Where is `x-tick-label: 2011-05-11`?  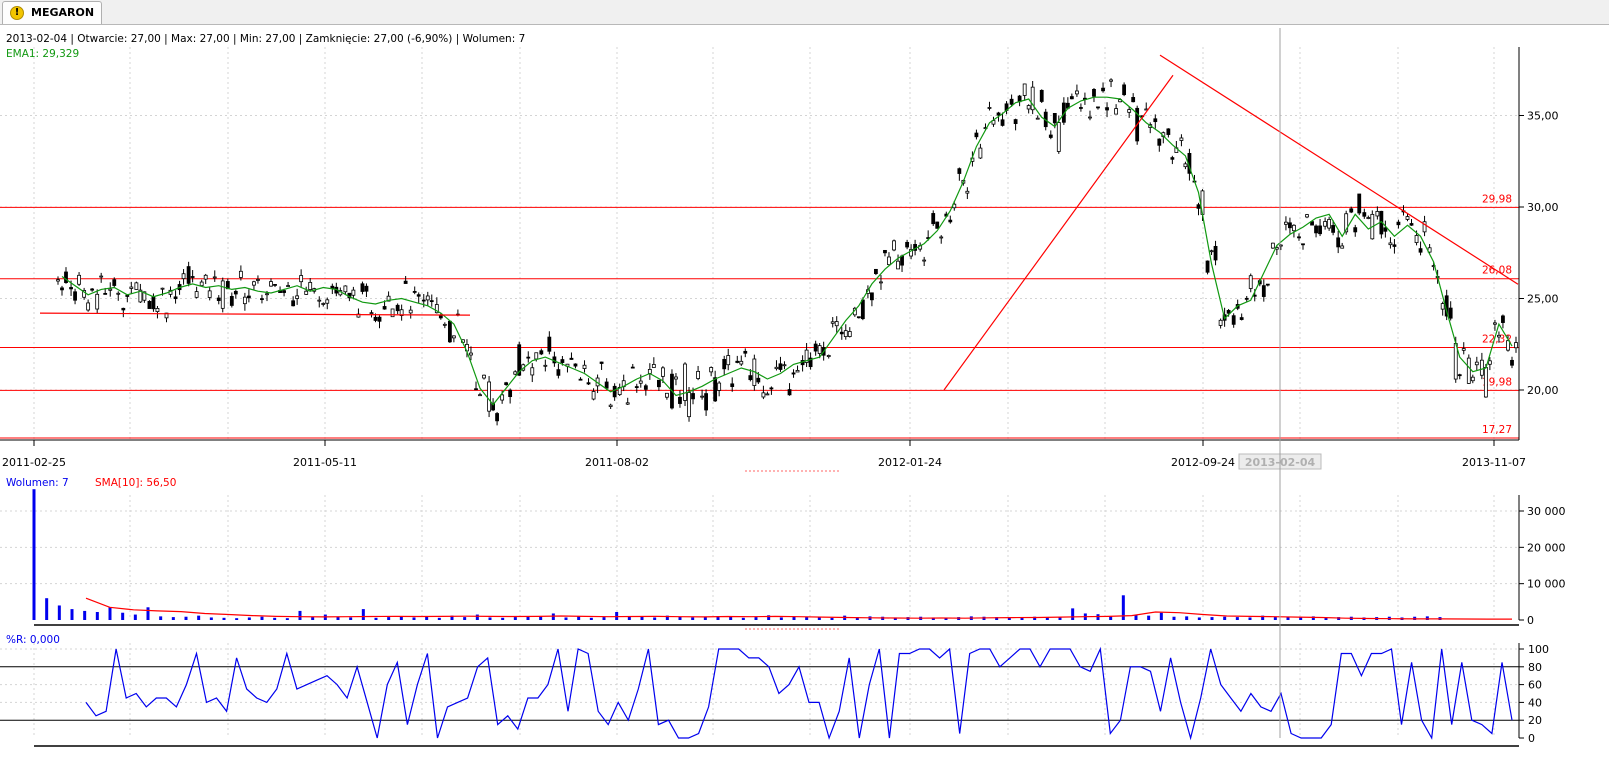 x-tick-label: 2011-05-11 is located at coordinates (325, 462).